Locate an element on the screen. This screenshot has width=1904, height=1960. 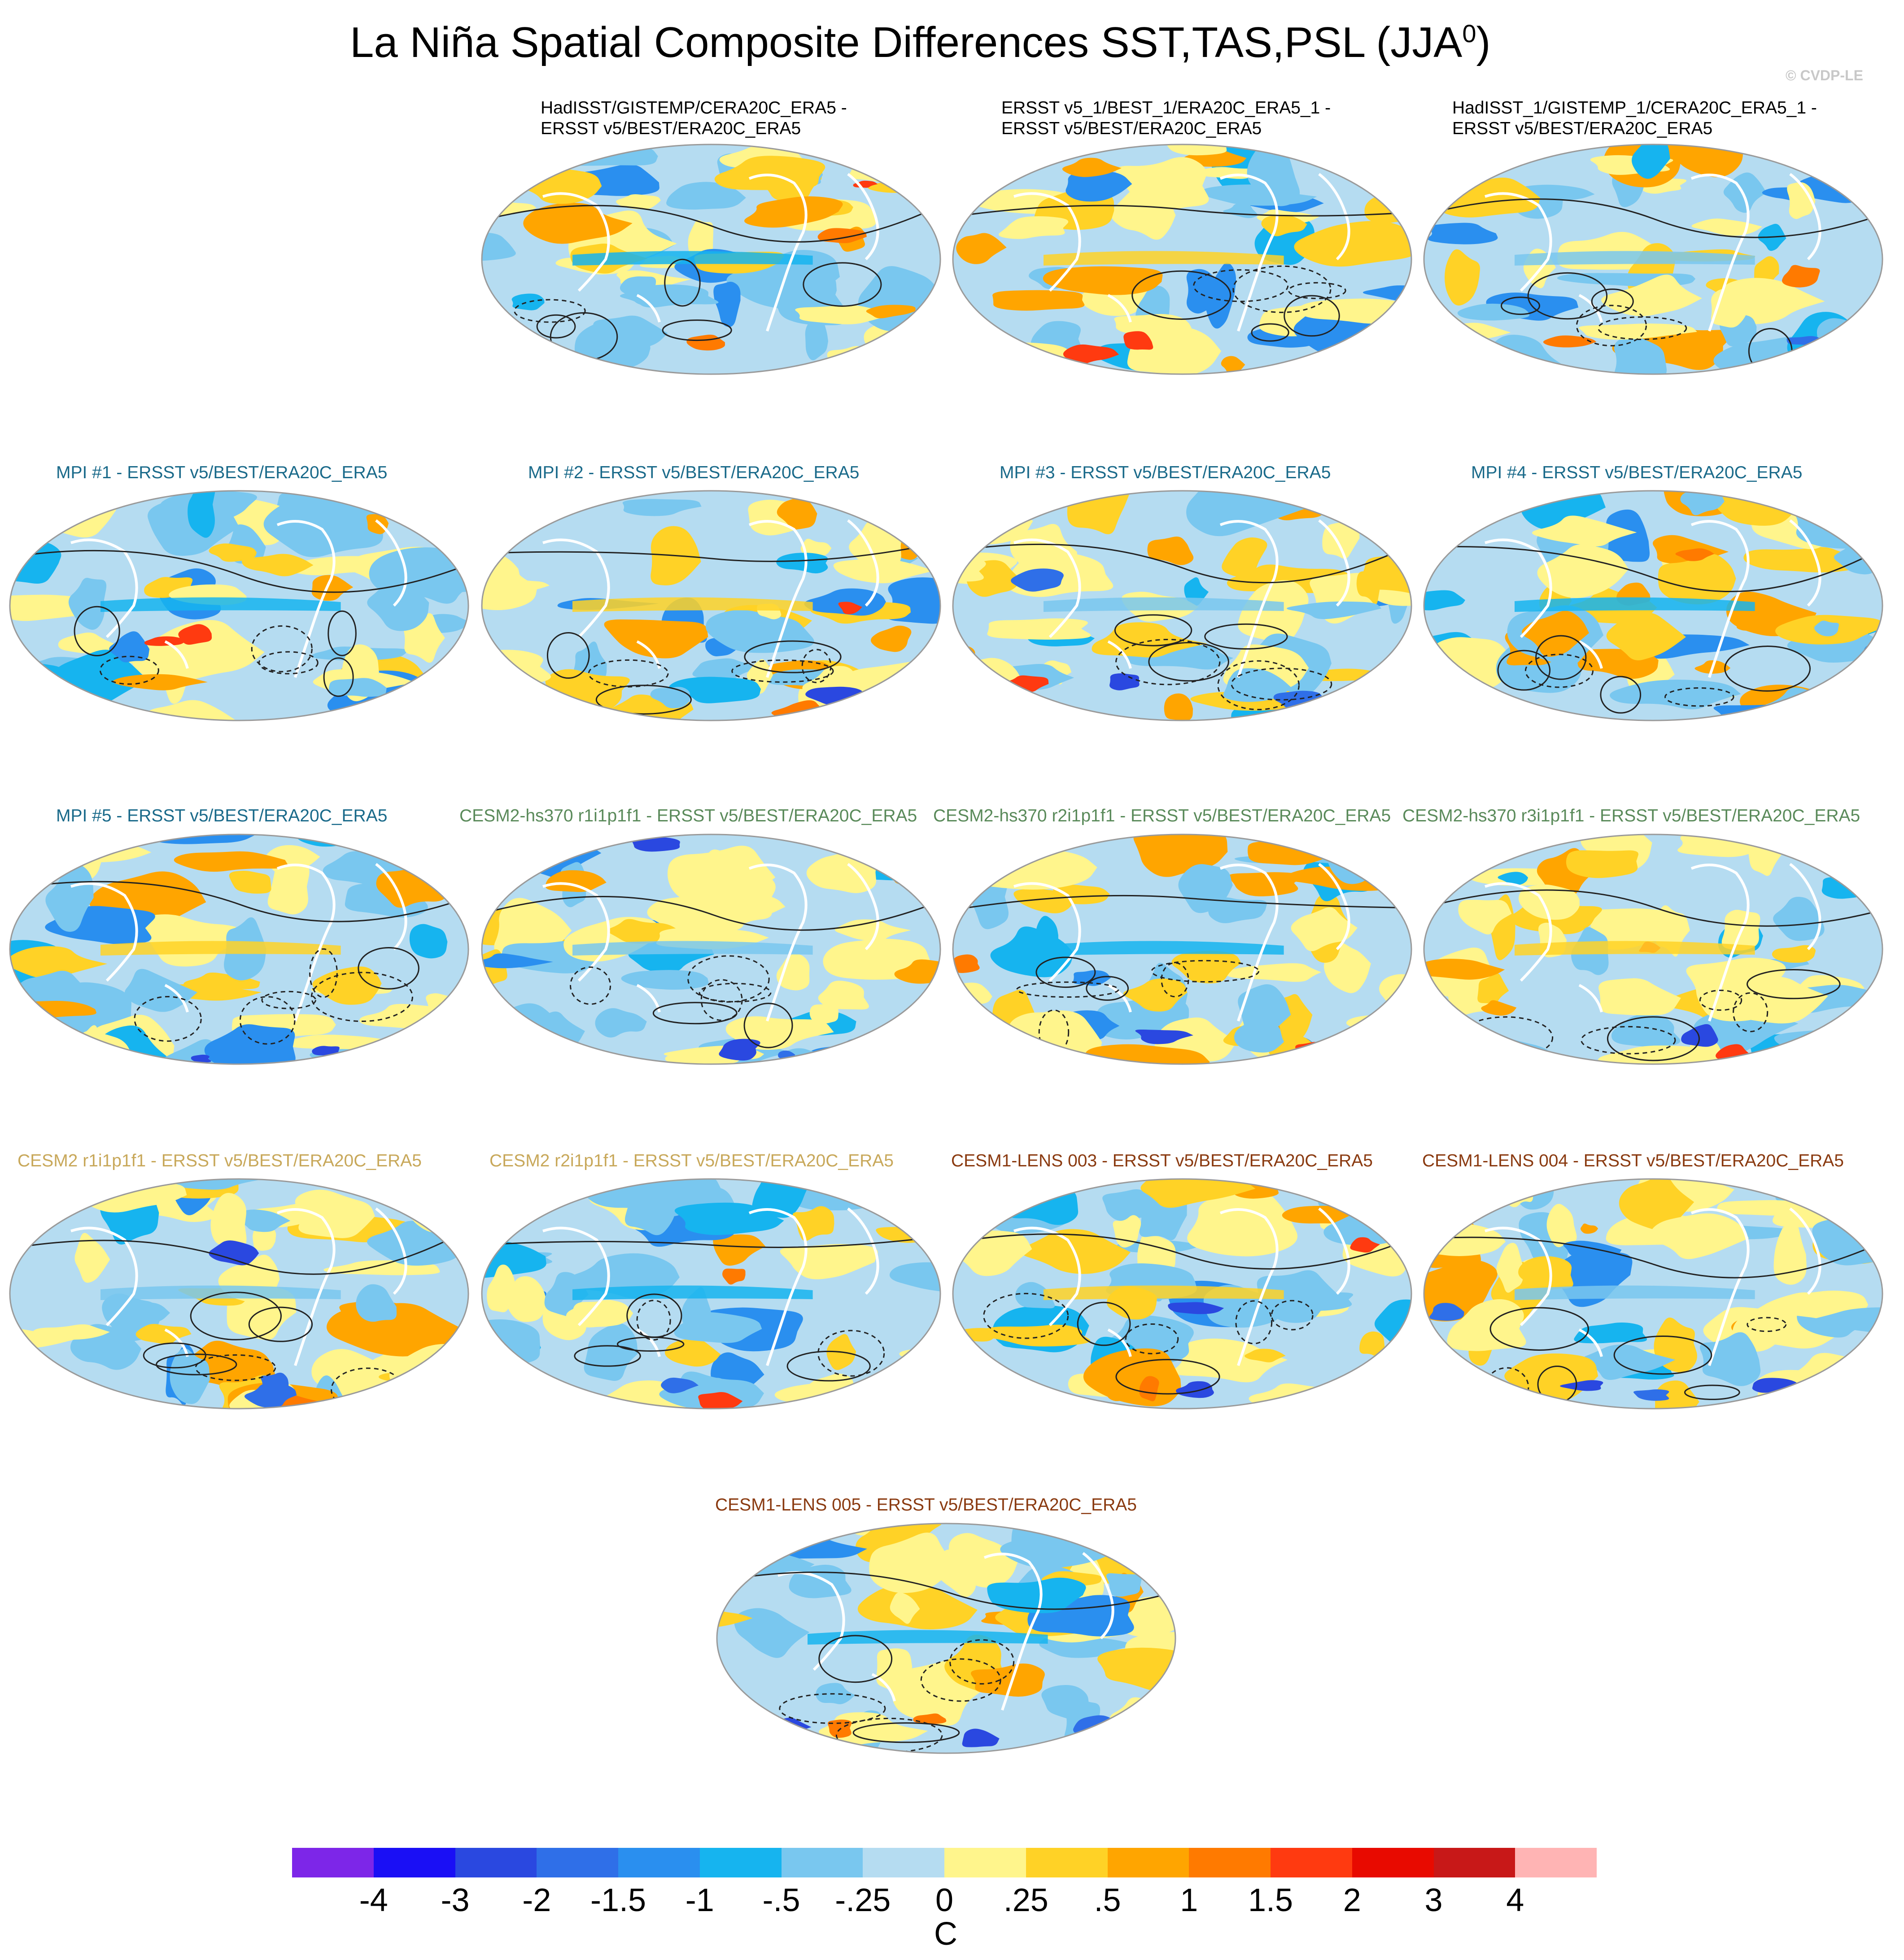
panel-title-line: MPI #4 - ERSST v5/BEST/ERA20C_ERA5 is located at coordinates (1637, 473).